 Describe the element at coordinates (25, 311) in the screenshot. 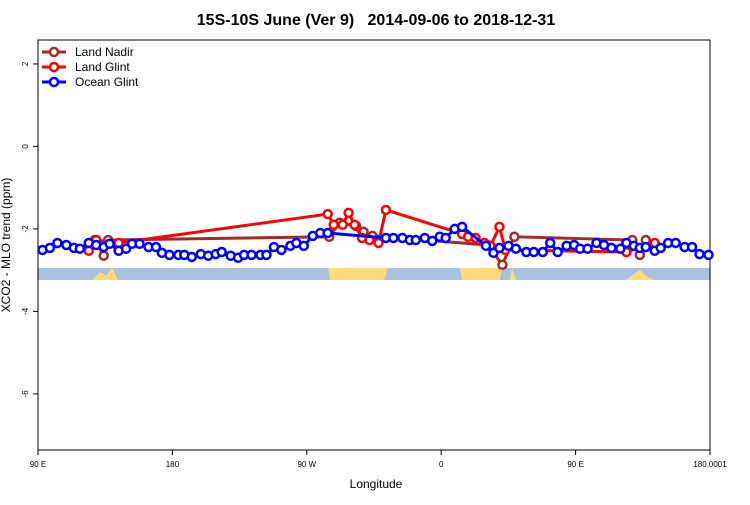

I see `y-tick-label: -4` at that location.